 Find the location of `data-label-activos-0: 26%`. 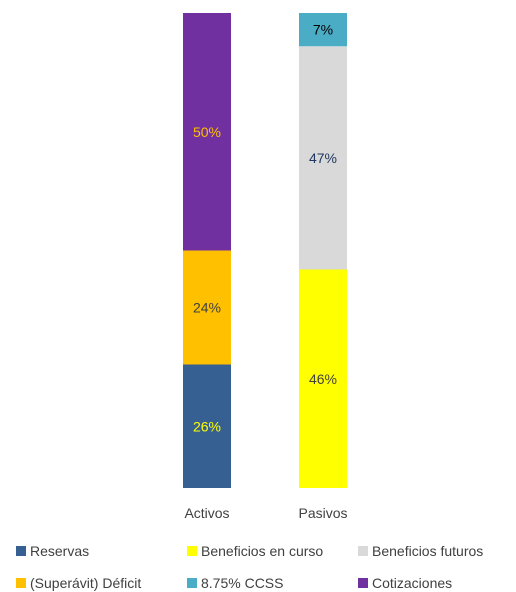

data-label-activos-0: 26% is located at coordinates (207, 426).